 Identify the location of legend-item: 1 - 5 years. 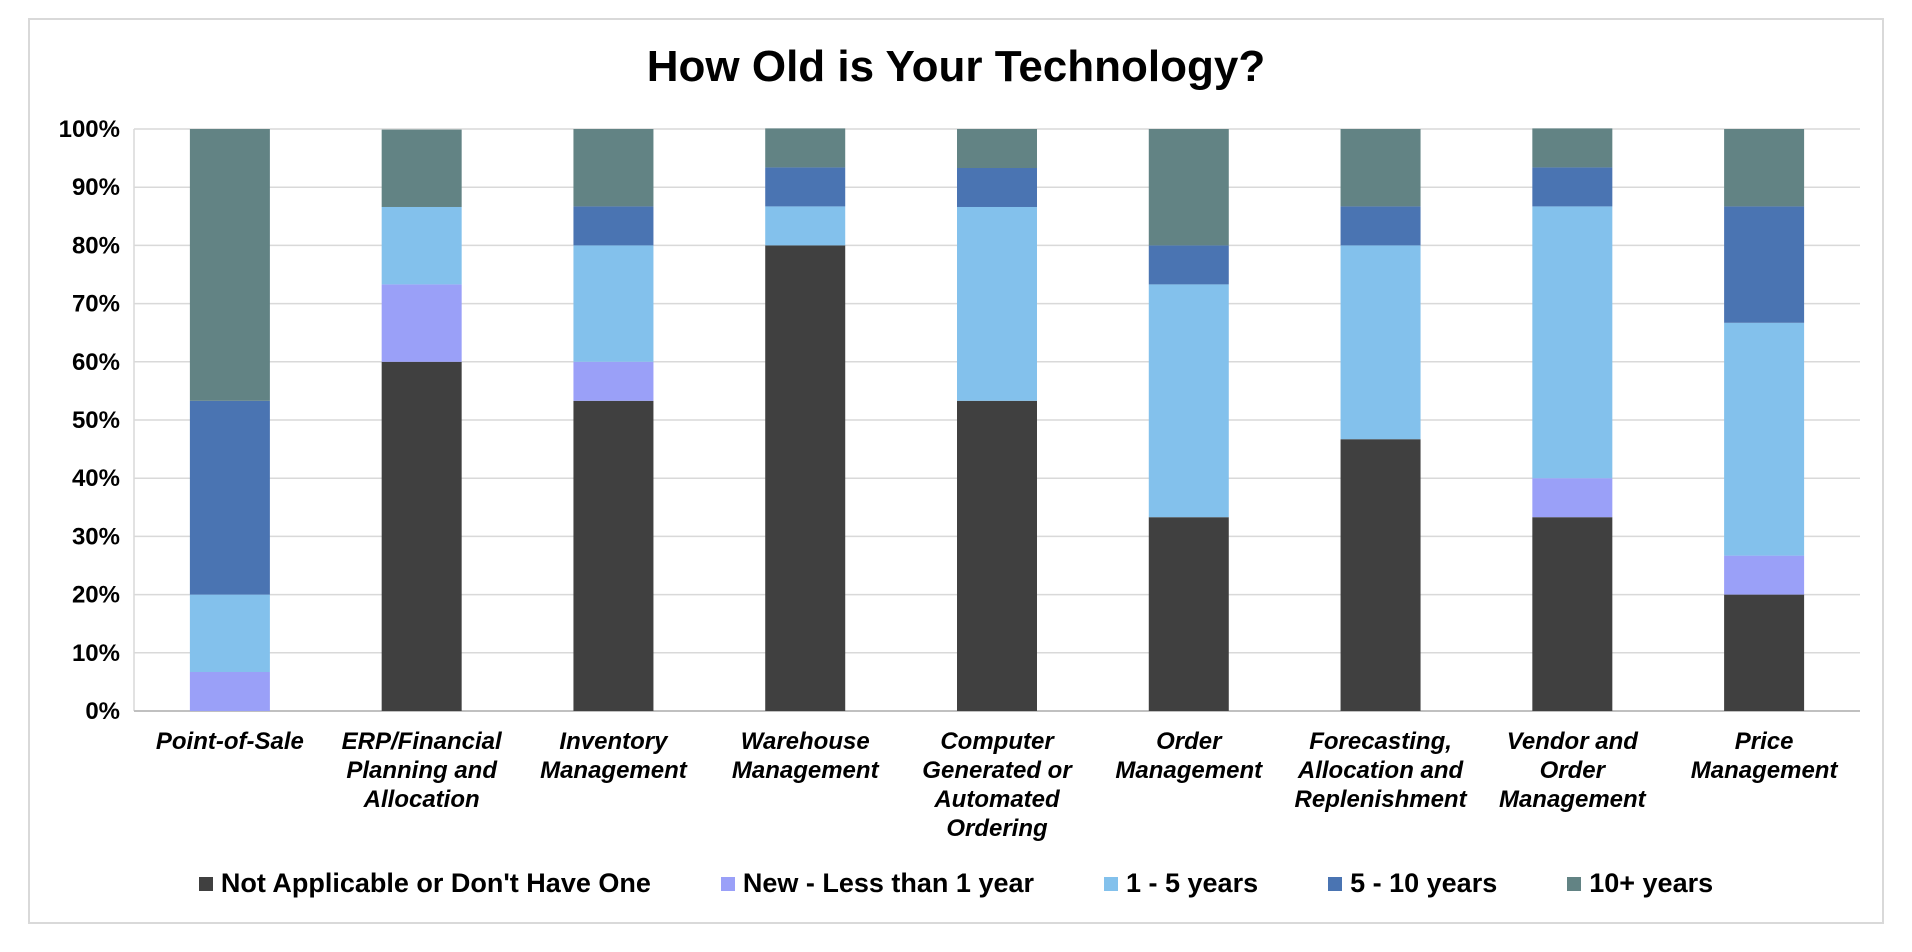
(1181, 883).